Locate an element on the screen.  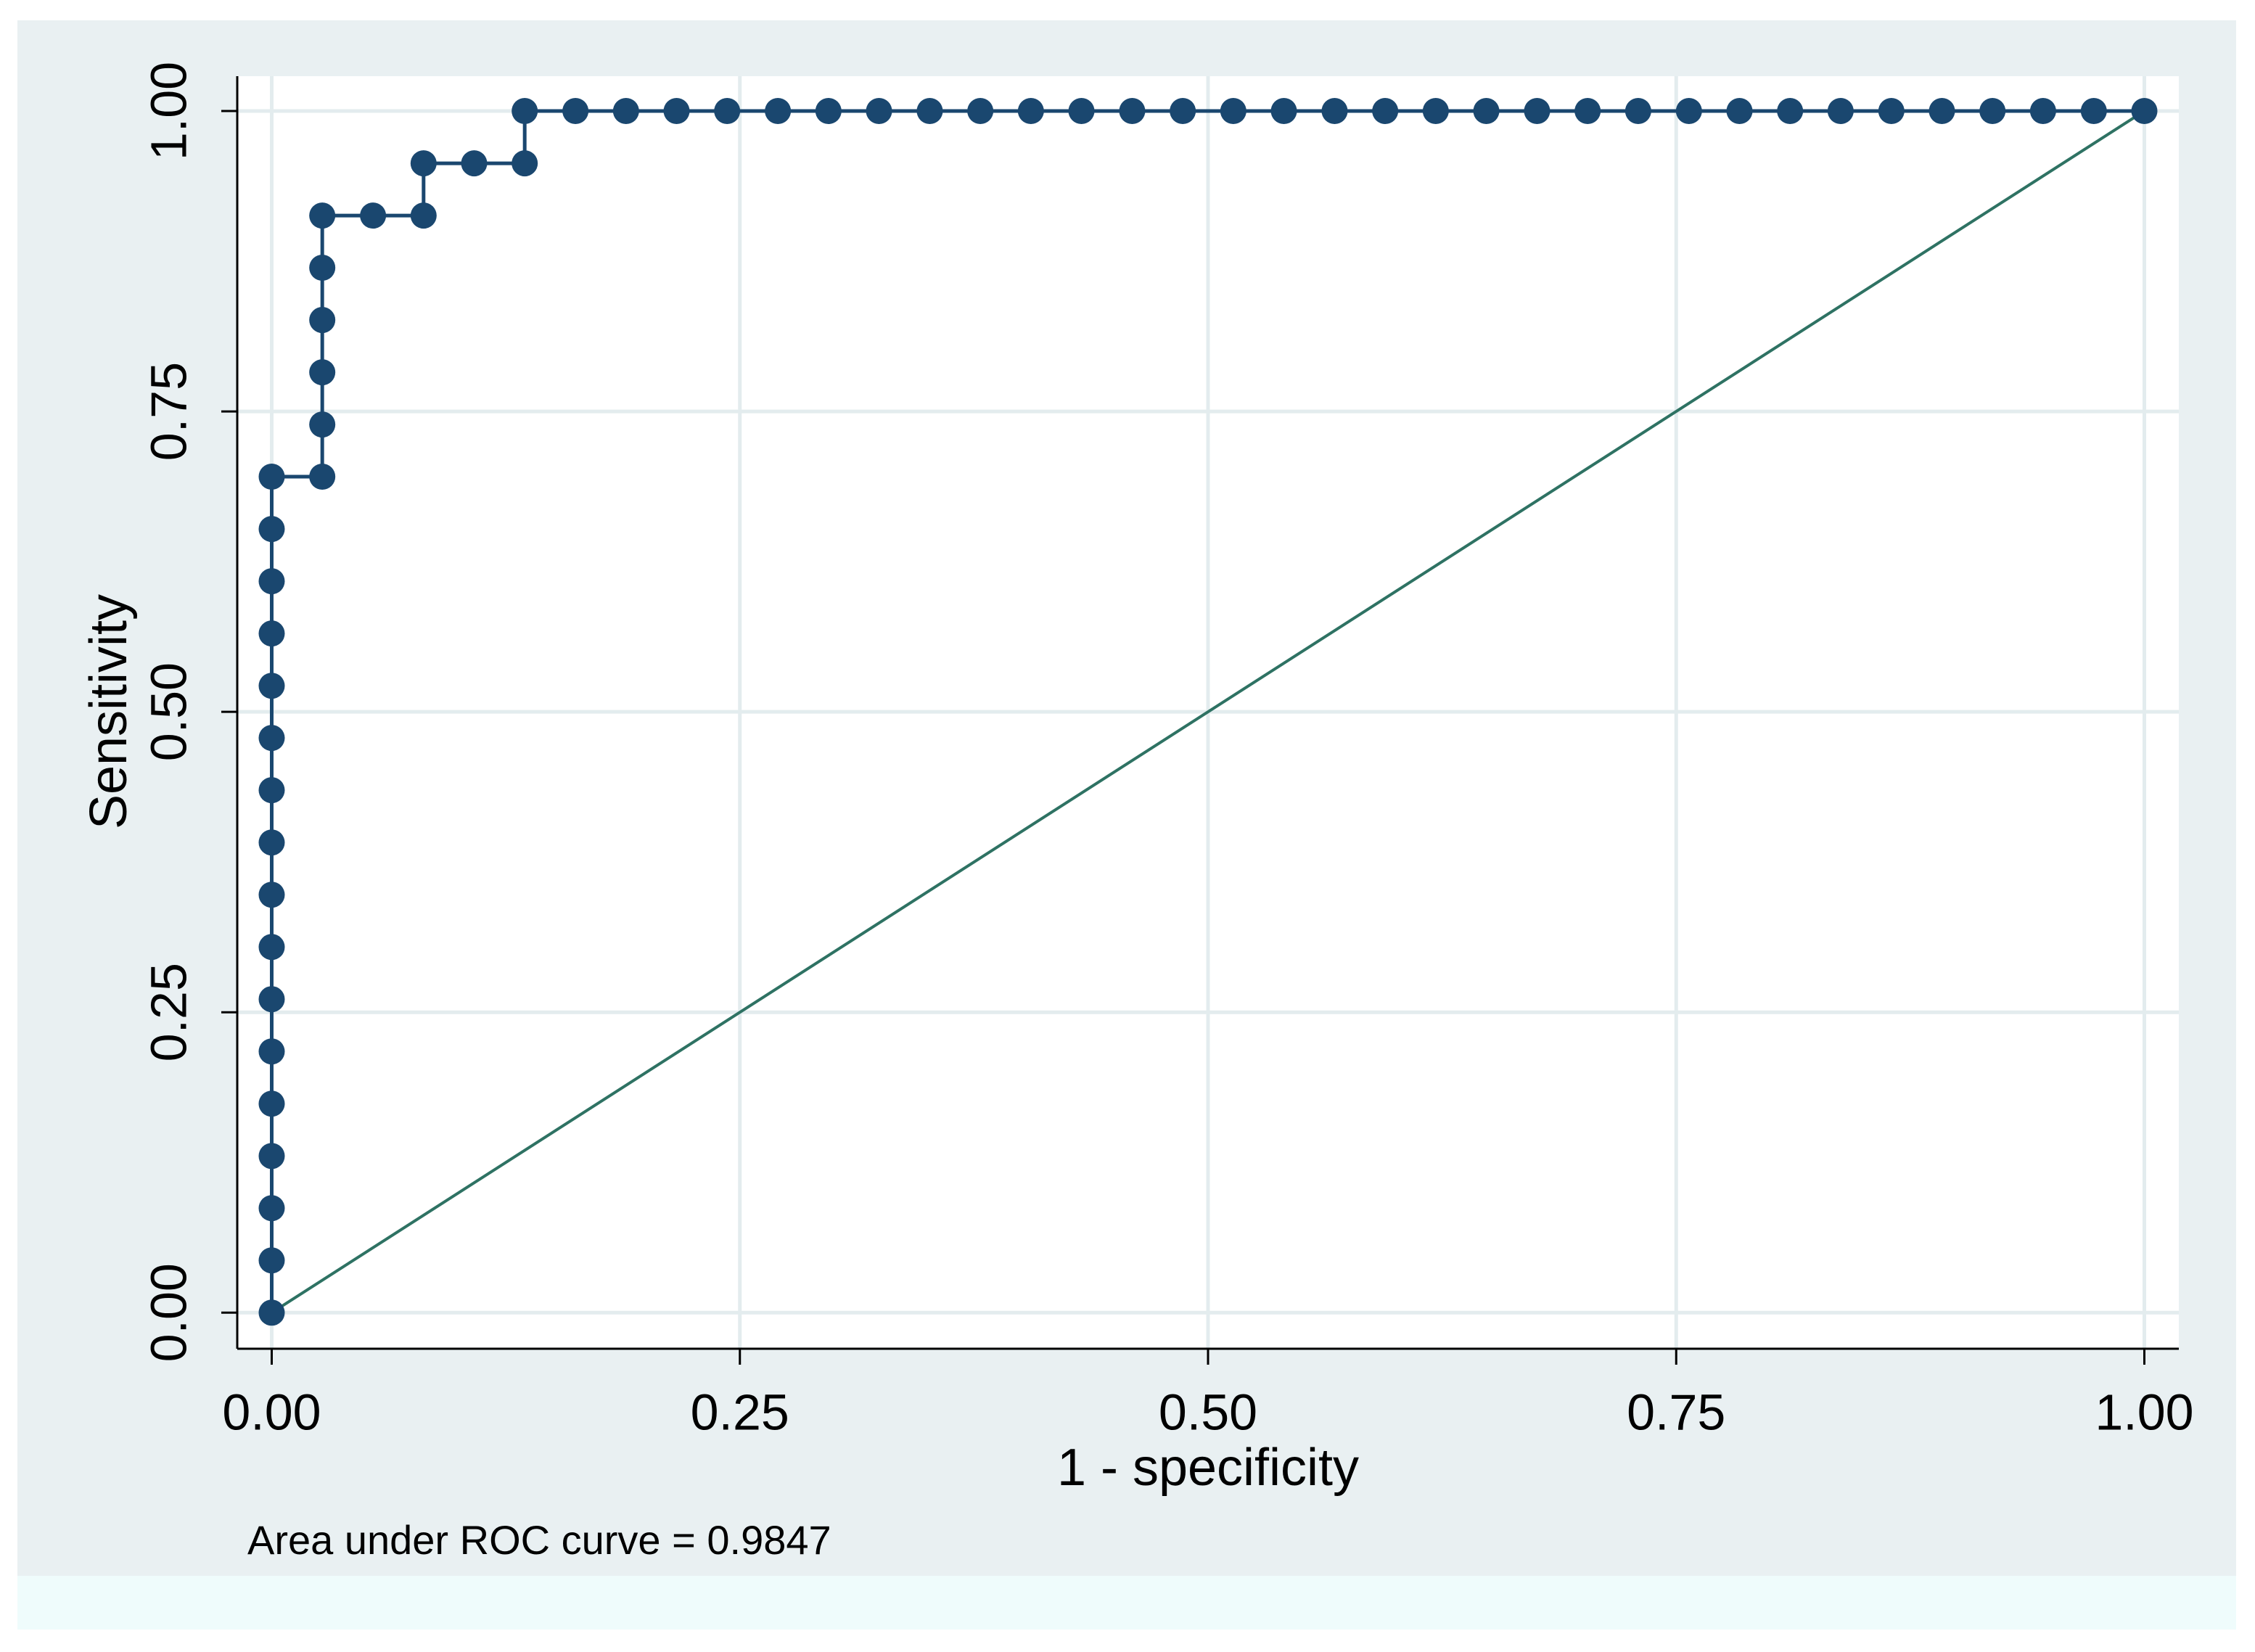
x-tick-label: 0.75 is located at coordinates (1676, 1412).